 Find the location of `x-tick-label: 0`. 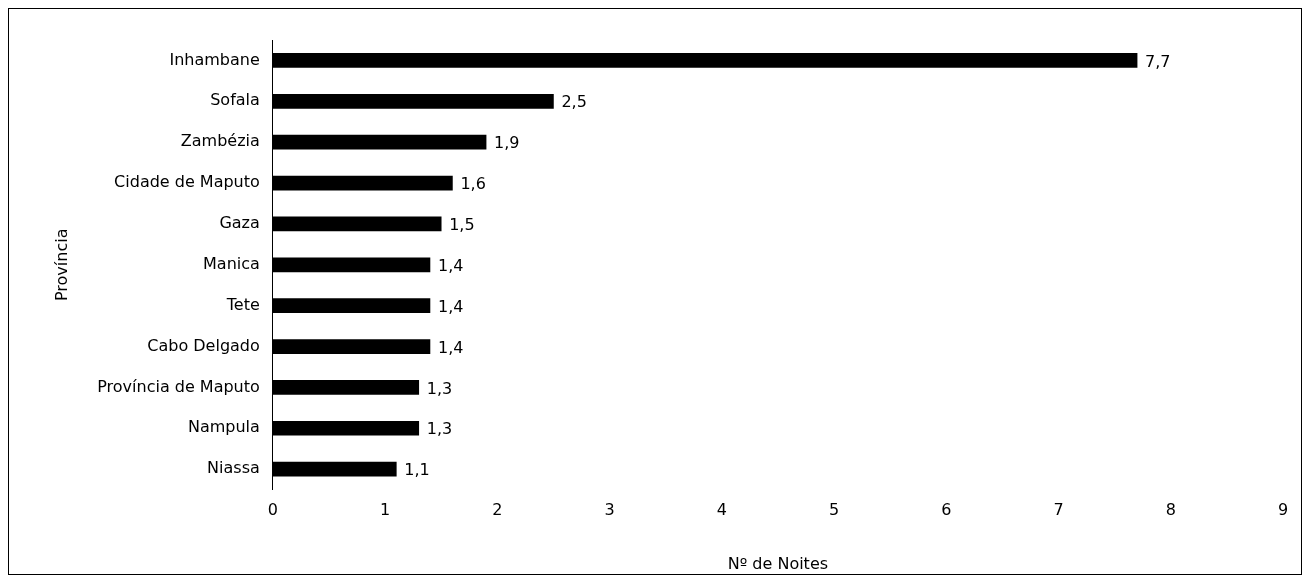

x-tick-label: 0 is located at coordinates (272, 510).